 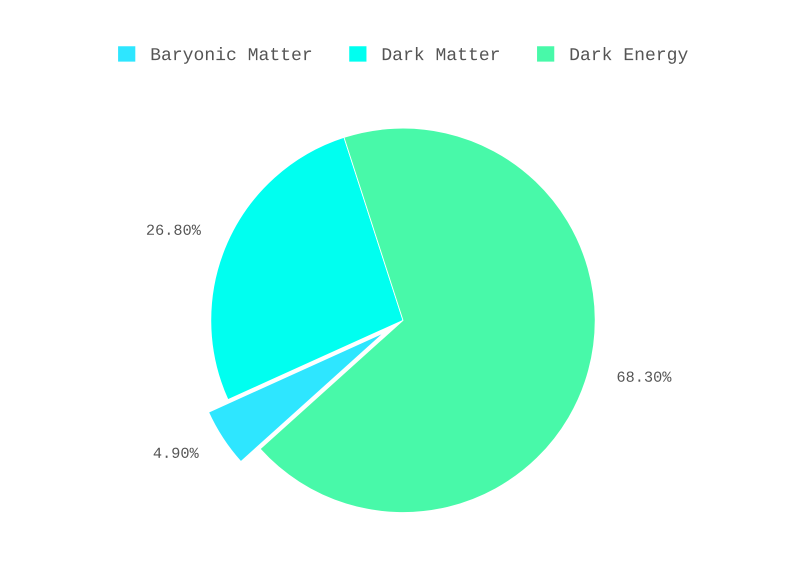 What do you see at coordinates (173, 229) in the screenshot?
I see `data-label: 26.80%` at bounding box center [173, 229].